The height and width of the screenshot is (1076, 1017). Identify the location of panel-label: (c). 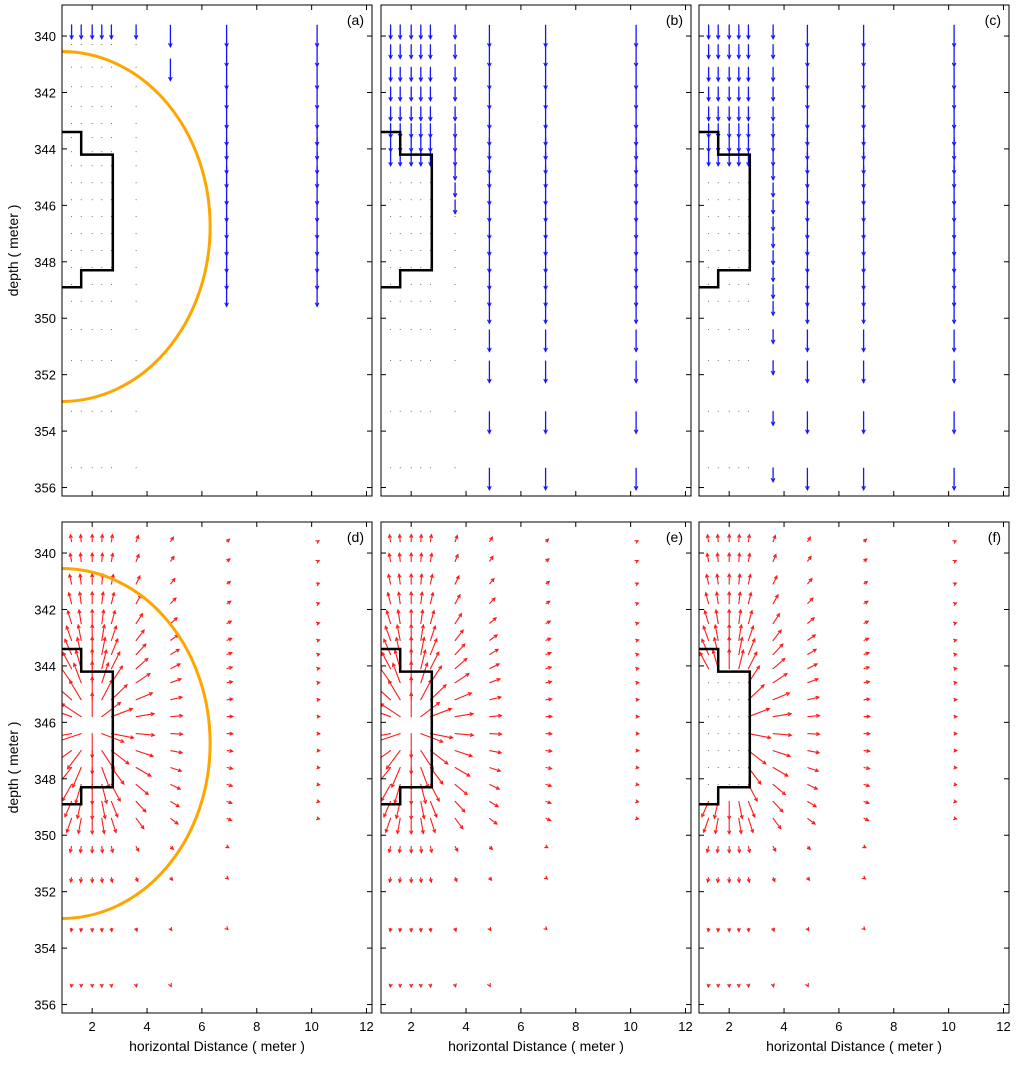
(993, 20).